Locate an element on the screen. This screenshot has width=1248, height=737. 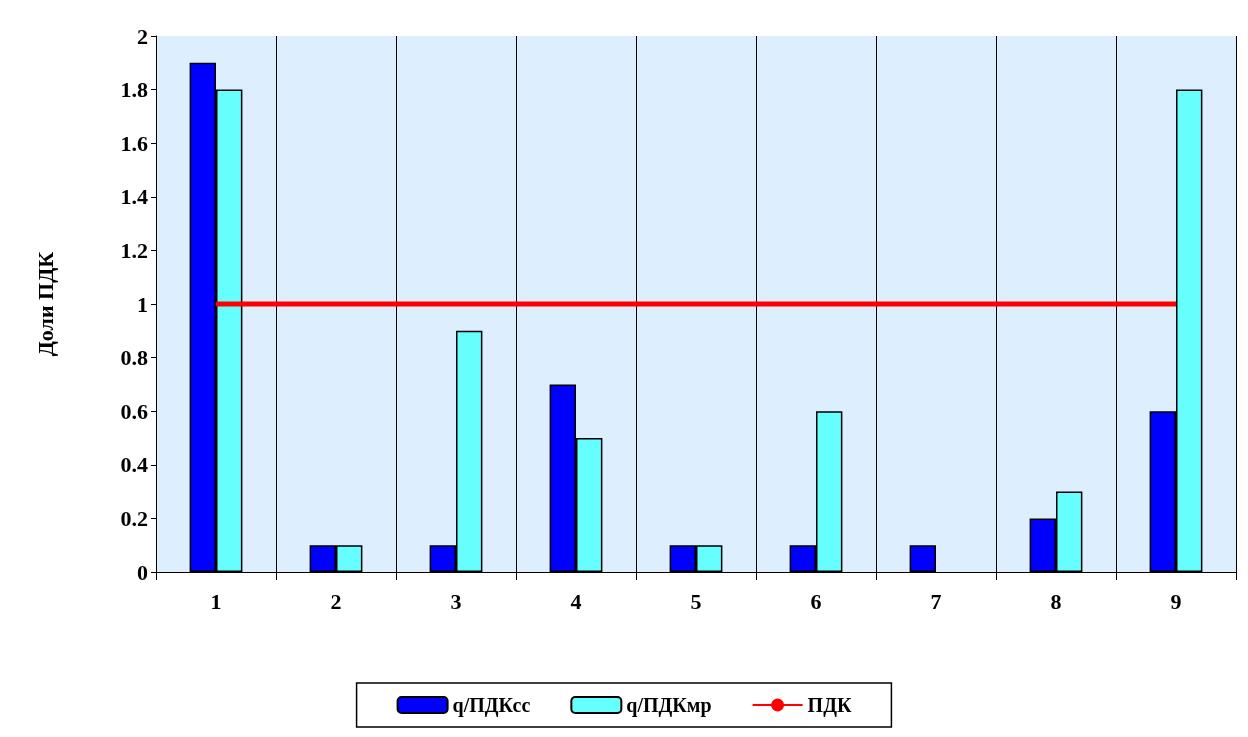
y-tick-label: 0.6 is located at coordinates (134, 411).